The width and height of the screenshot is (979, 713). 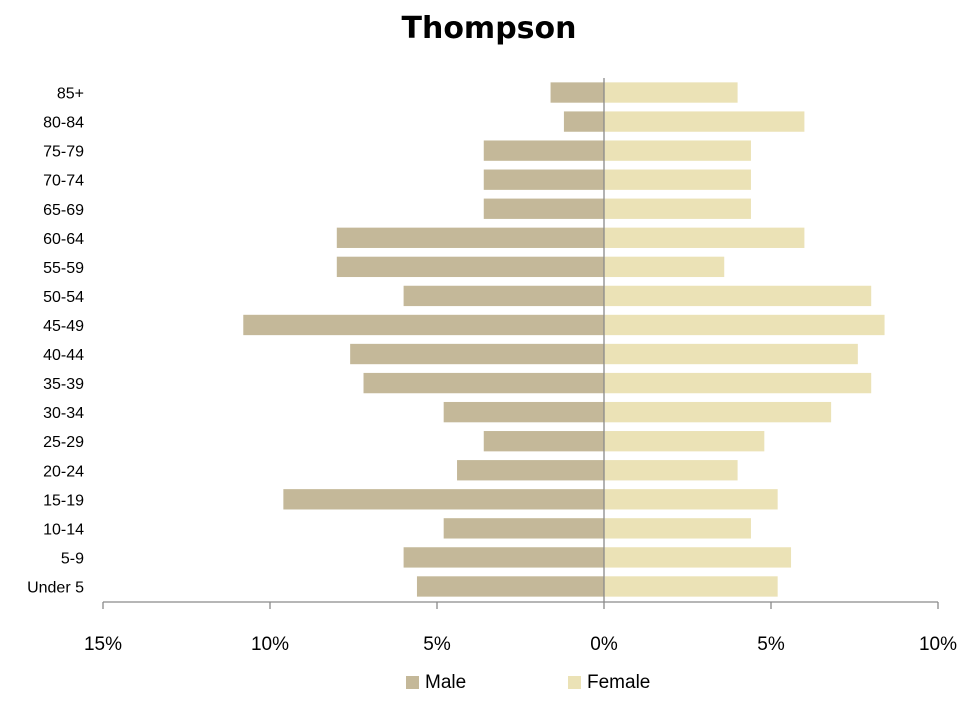 What do you see at coordinates (55, 587) in the screenshot?
I see `y-tick-label-under-5: Under 5` at bounding box center [55, 587].